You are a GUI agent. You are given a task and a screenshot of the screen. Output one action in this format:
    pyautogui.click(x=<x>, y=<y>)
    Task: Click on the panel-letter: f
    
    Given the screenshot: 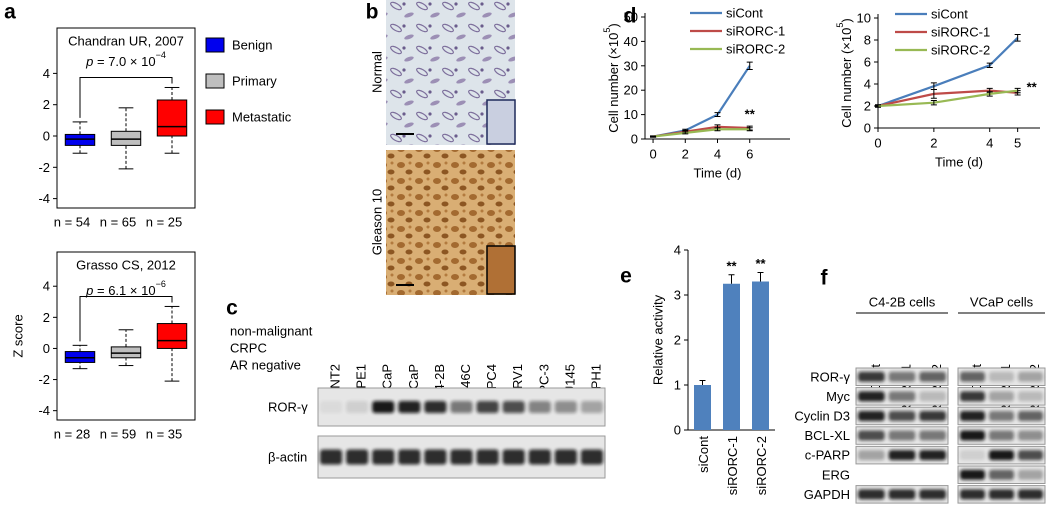 What is the action you would take?
    pyautogui.click(x=825, y=278)
    